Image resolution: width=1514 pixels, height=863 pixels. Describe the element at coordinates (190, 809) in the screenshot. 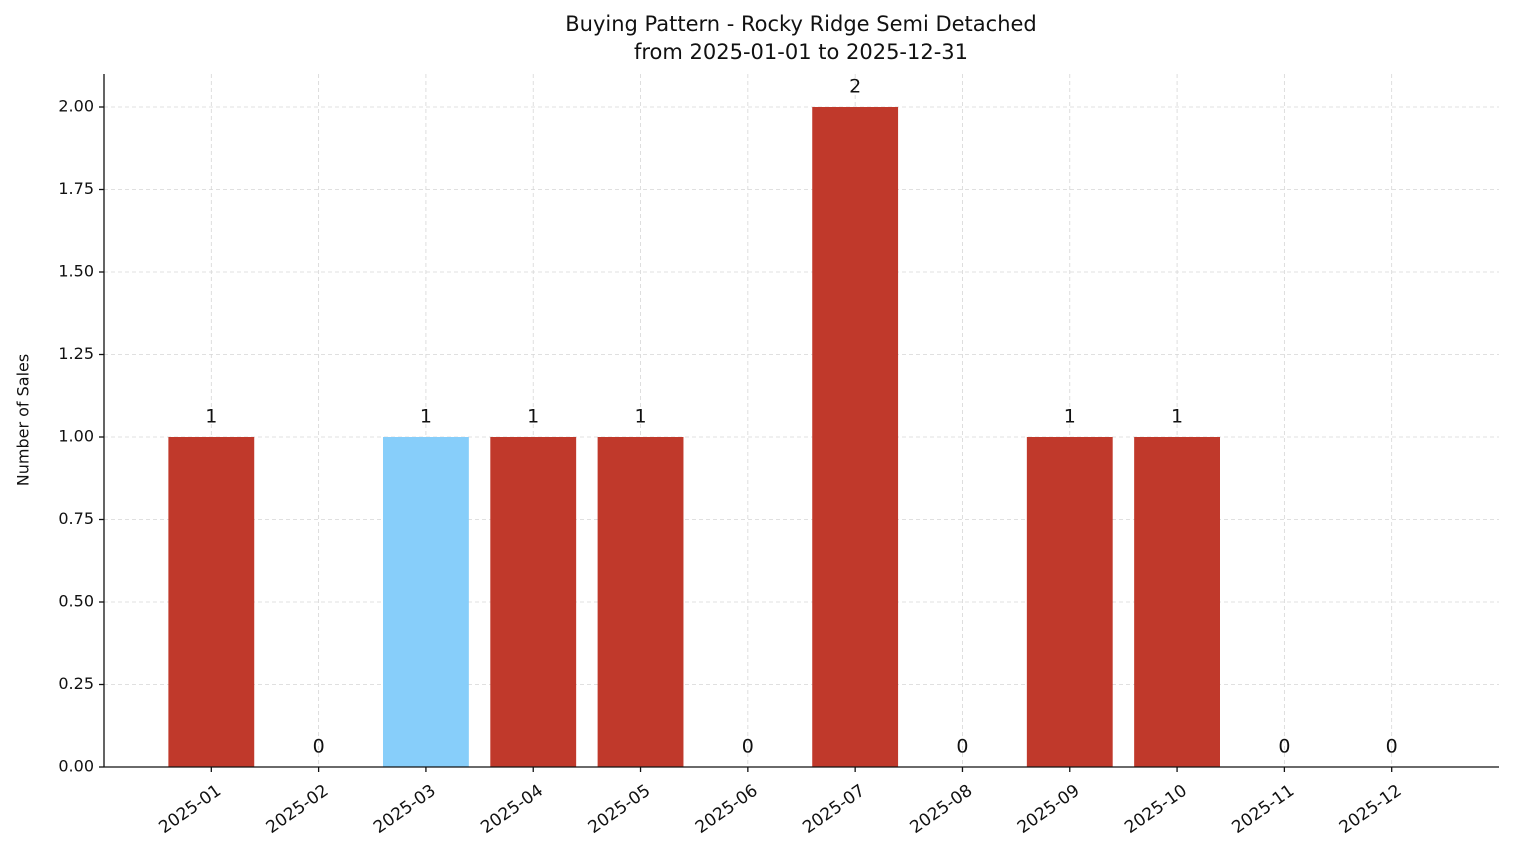

I see `x-tick-label: 2025-01` at that location.